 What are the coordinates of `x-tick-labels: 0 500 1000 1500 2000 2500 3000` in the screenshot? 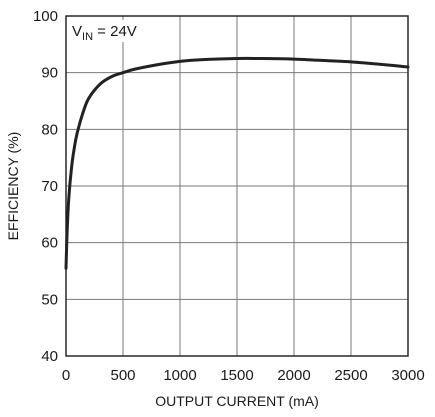 It's located at (243, 375).